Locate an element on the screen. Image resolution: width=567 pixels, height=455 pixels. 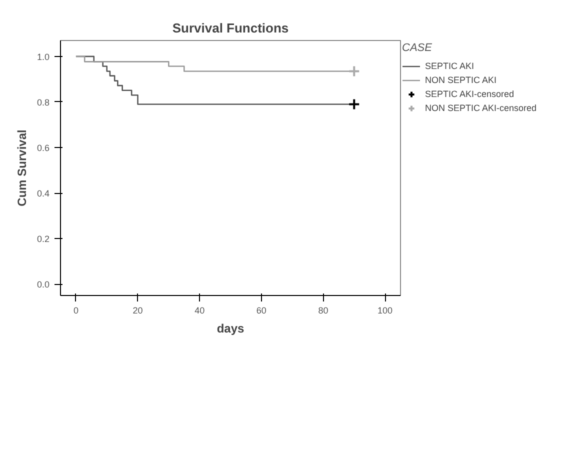
x-tick-label: 20 is located at coordinates (137, 311).